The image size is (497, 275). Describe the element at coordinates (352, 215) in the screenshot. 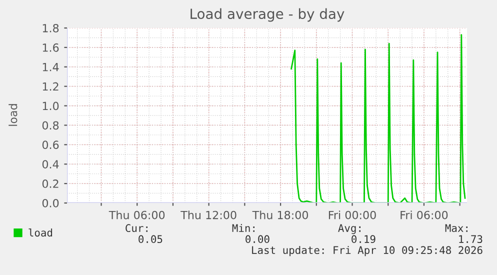

I see `x-tick-label: Fri 00:00` at that location.